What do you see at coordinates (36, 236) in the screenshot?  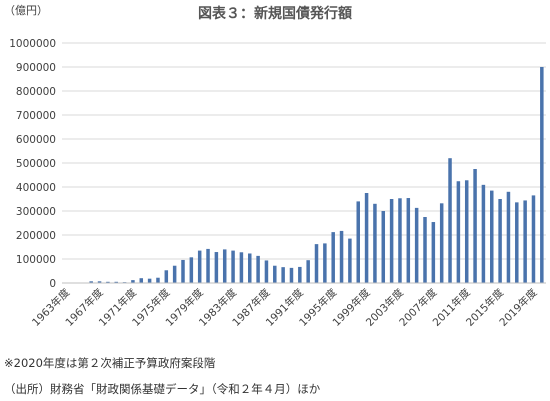 I see `y-tick-label: 200000` at bounding box center [36, 236].